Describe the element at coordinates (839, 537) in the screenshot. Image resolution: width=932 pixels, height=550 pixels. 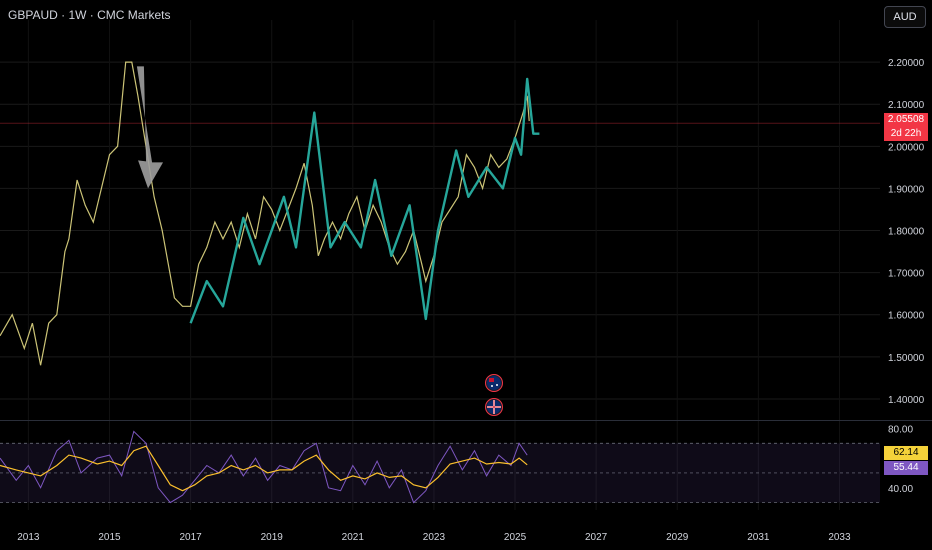
I see `x-tick-label: 2033` at that location.